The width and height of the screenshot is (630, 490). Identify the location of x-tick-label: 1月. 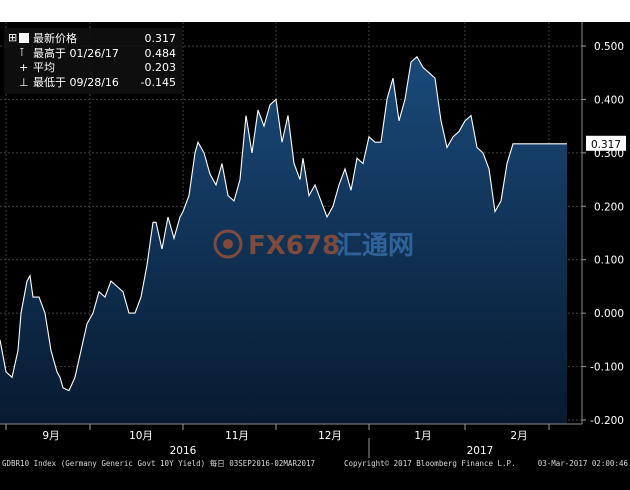
(422, 436).